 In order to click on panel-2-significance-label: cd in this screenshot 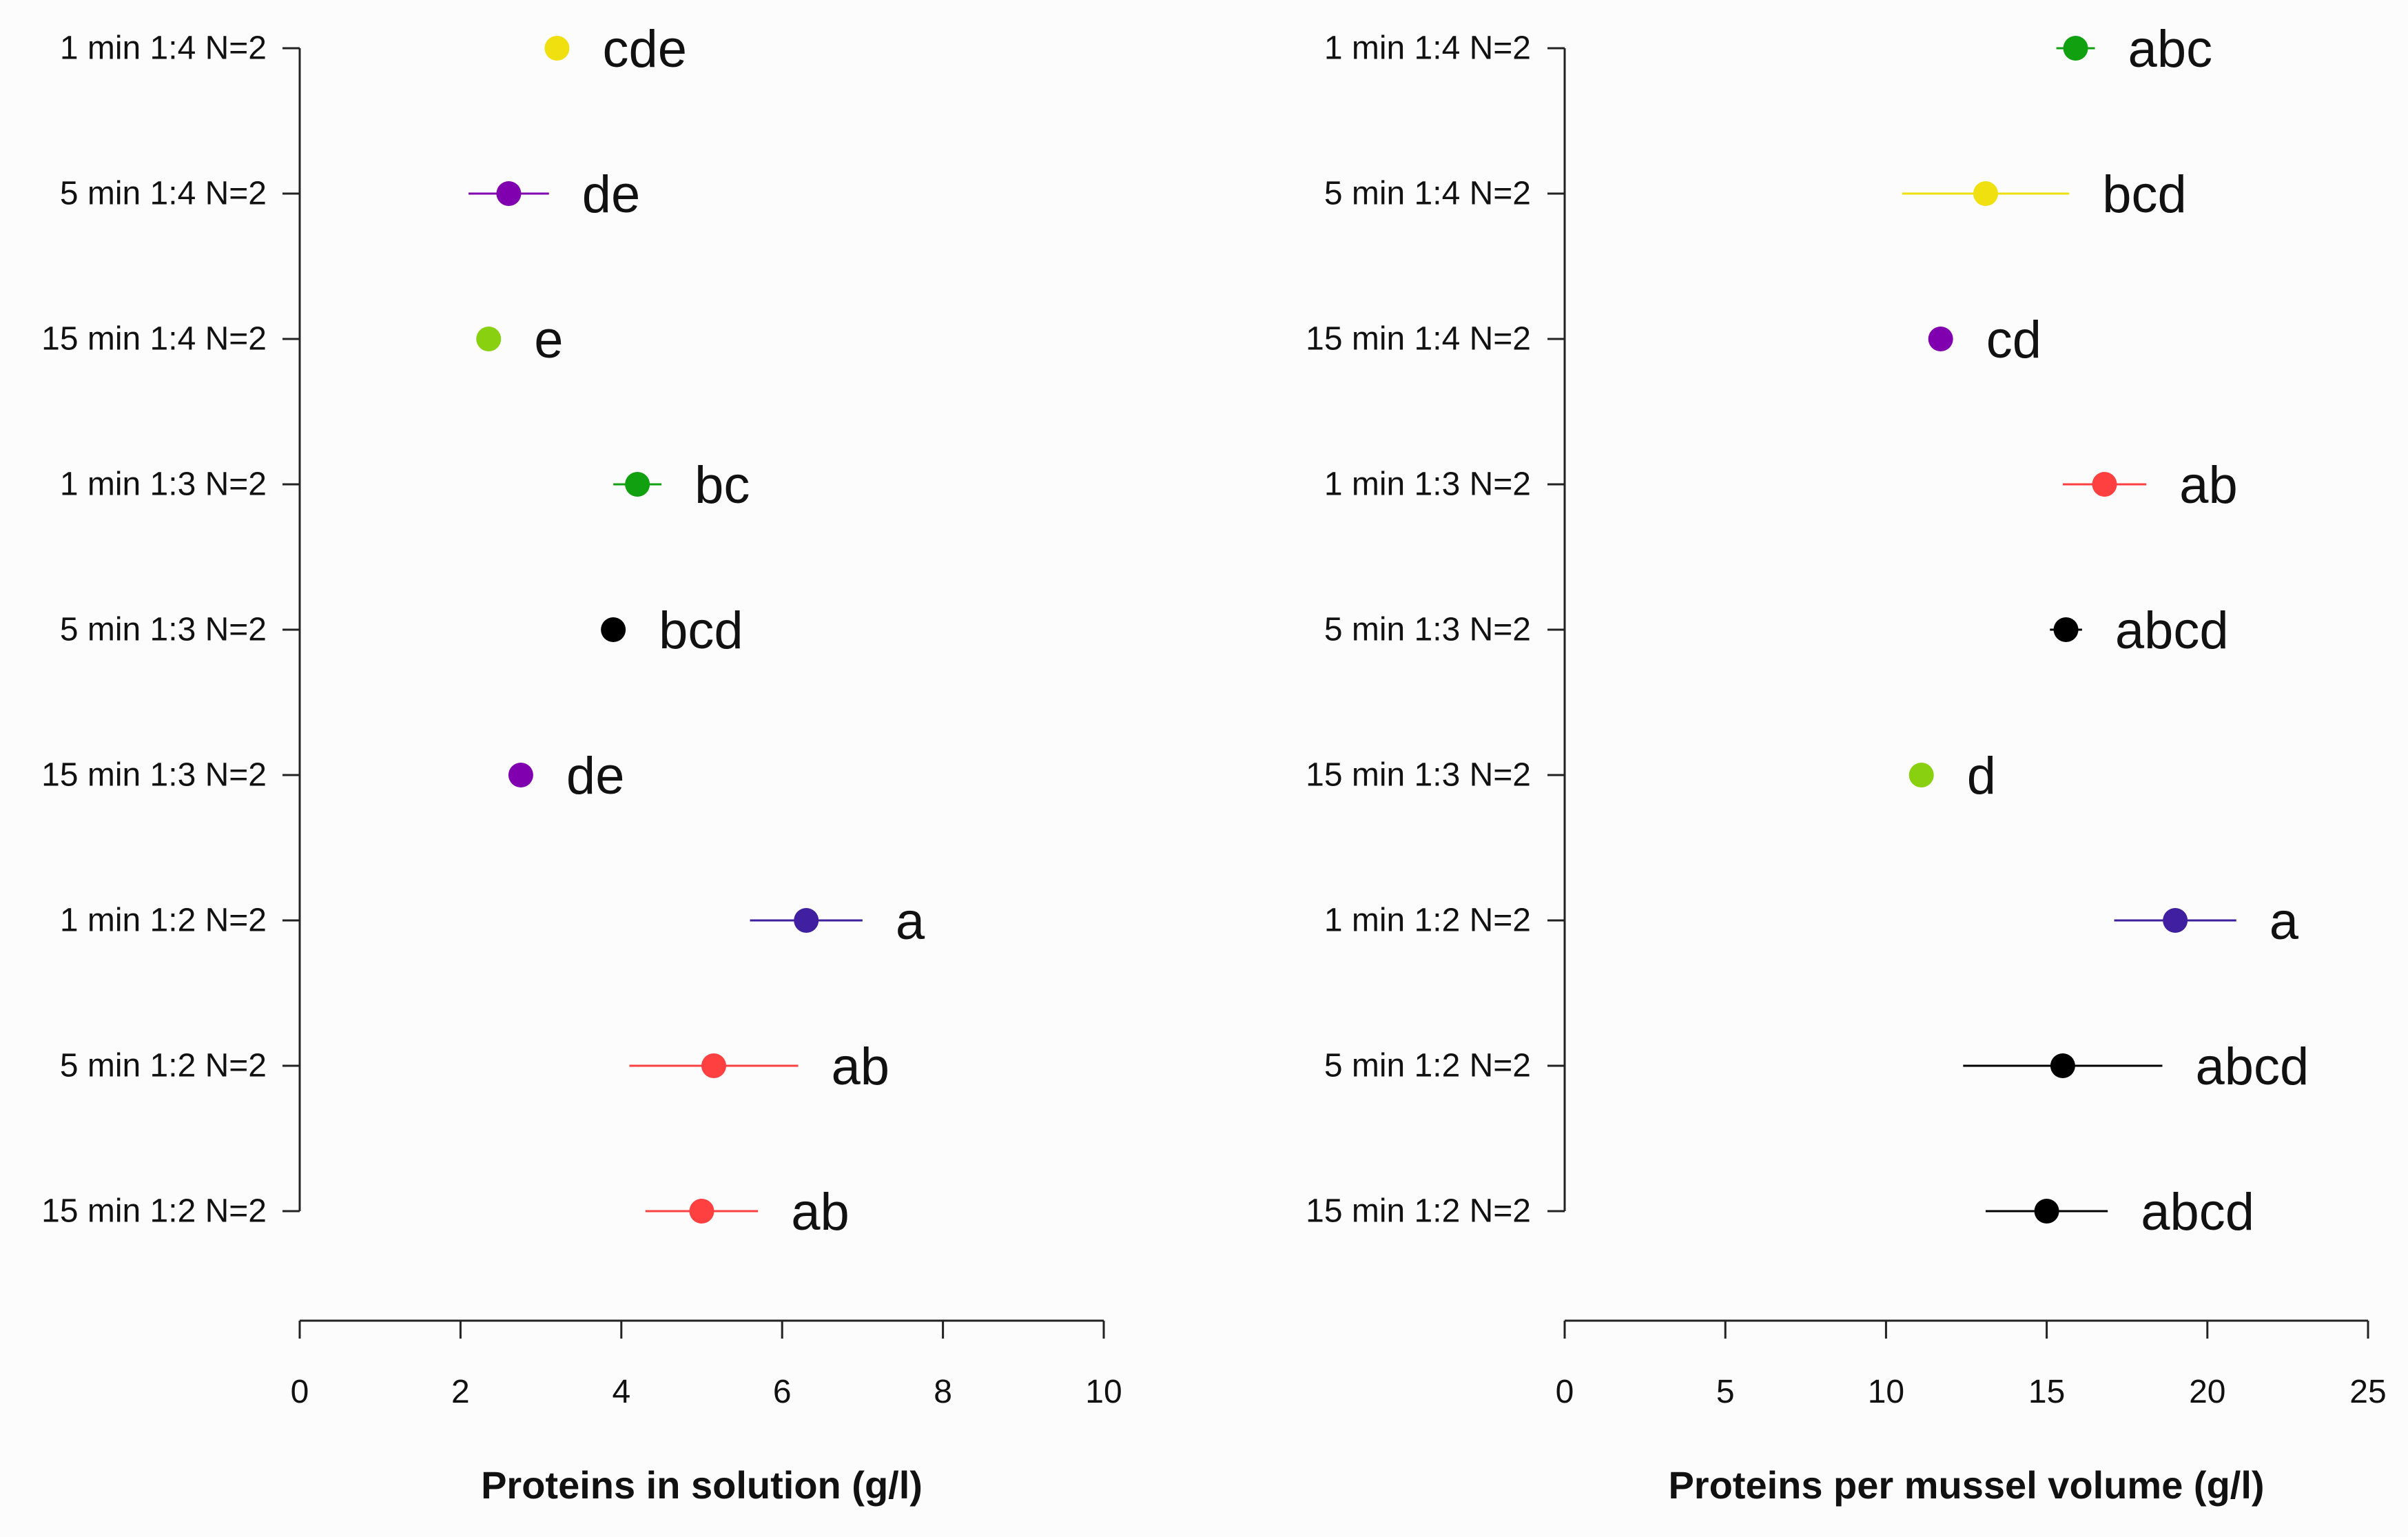, I will do `click(2013, 340)`.